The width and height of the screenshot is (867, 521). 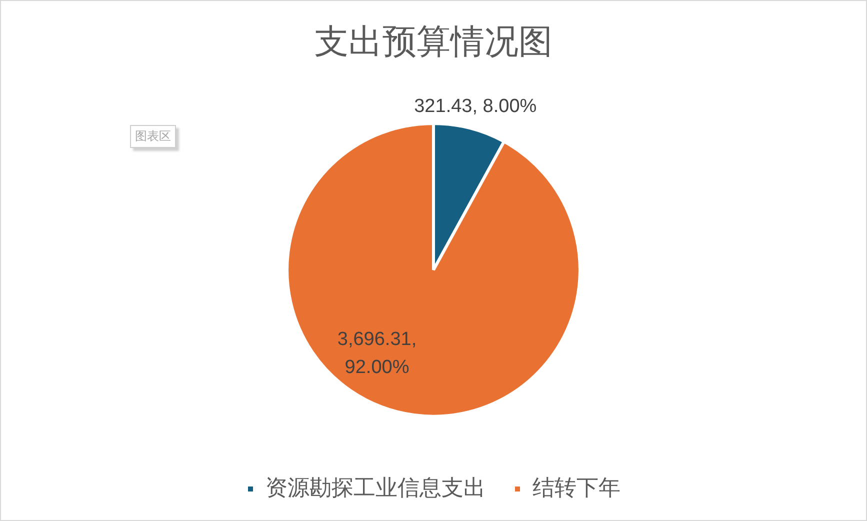 I want to click on data-label: 3,696.31, 92.00%, so click(x=377, y=353).